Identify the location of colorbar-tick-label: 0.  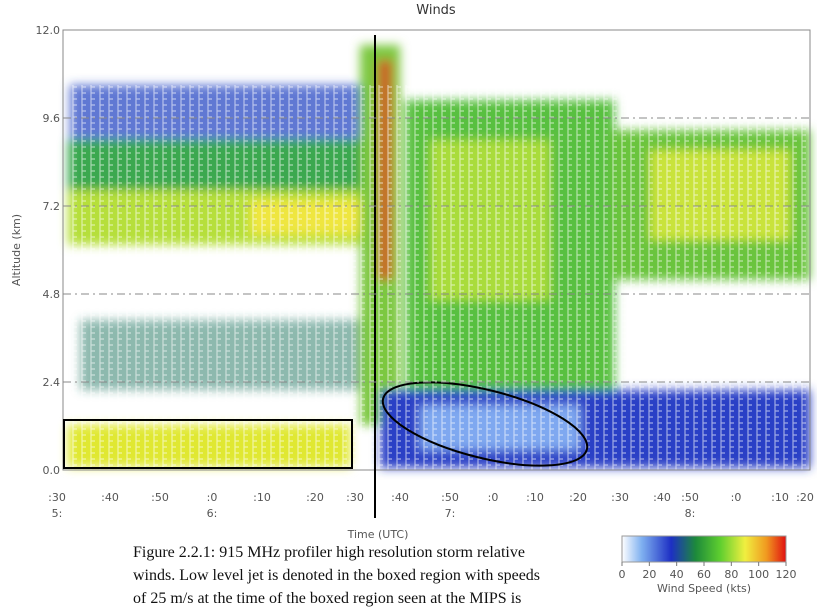
(622, 574).